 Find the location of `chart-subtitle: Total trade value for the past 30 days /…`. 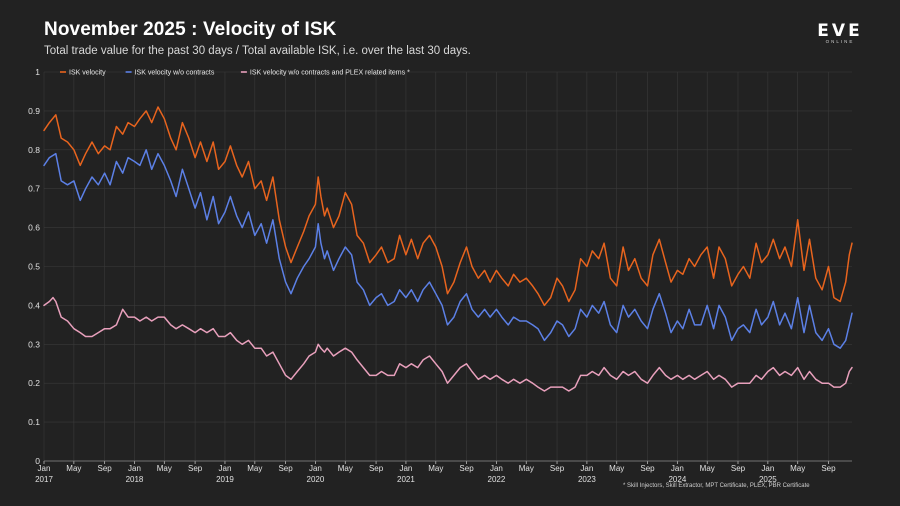

chart-subtitle: Total trade value for the past 30 days /… is located at coordinates (257, 51).